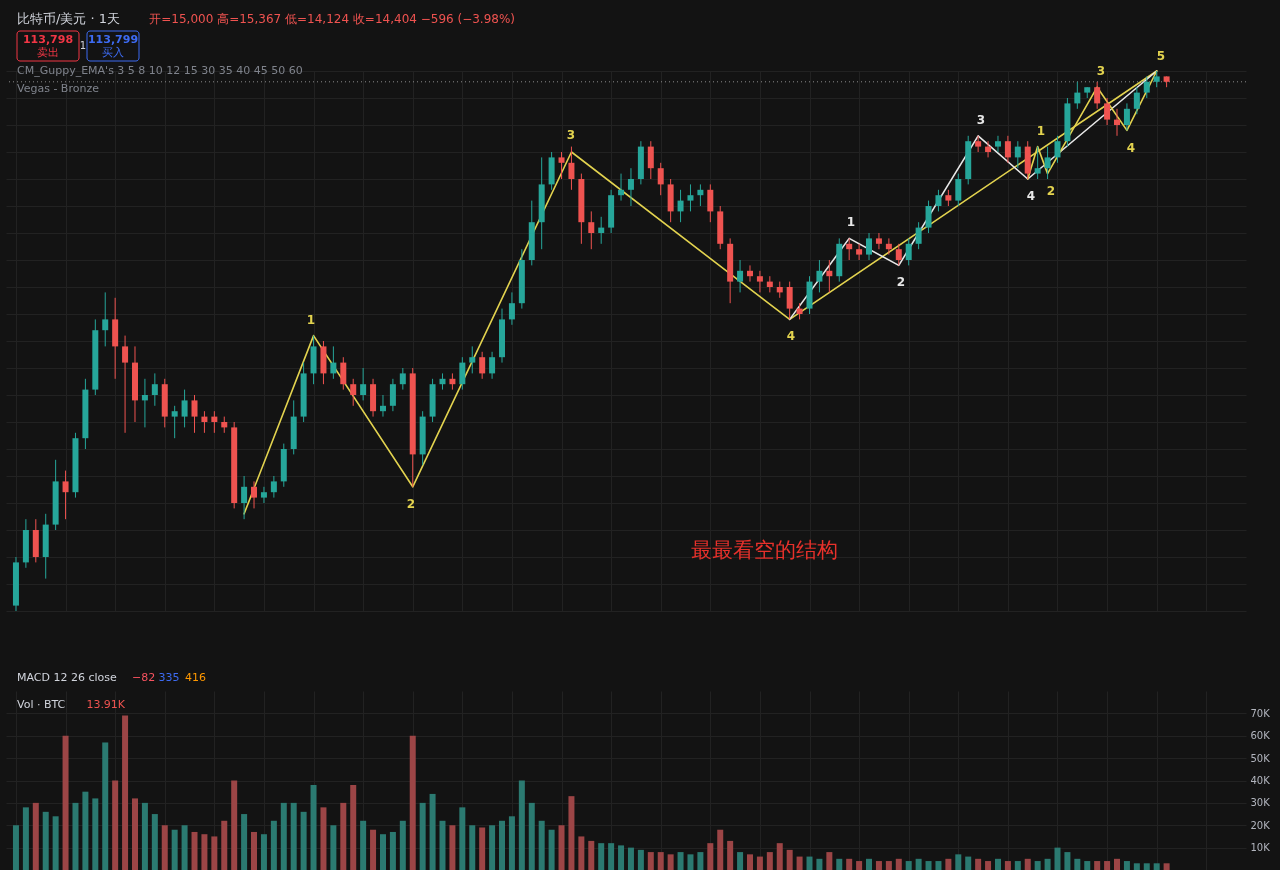  Describe the element at coordinates (1260, 803) in the screenshot. I see `y-tick-label: 30K` at that location.